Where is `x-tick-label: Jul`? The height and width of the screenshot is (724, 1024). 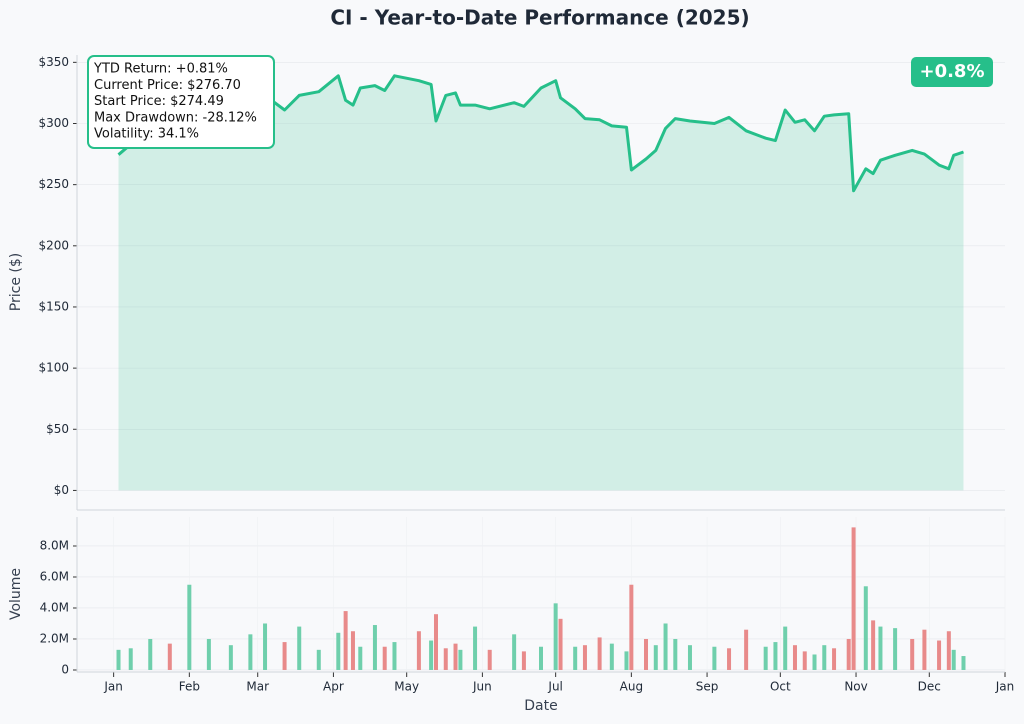 x-tick-label: Jul is located at coordinates (554, 687).